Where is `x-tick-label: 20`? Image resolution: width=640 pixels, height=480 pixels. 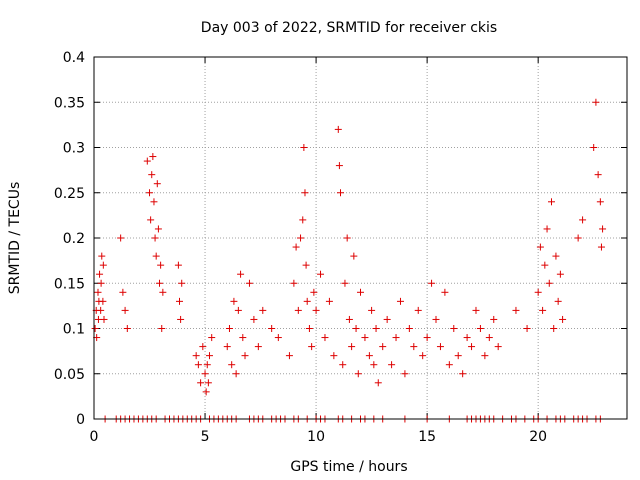 x-tick-label: 20 is located at coordinates (538, 437).